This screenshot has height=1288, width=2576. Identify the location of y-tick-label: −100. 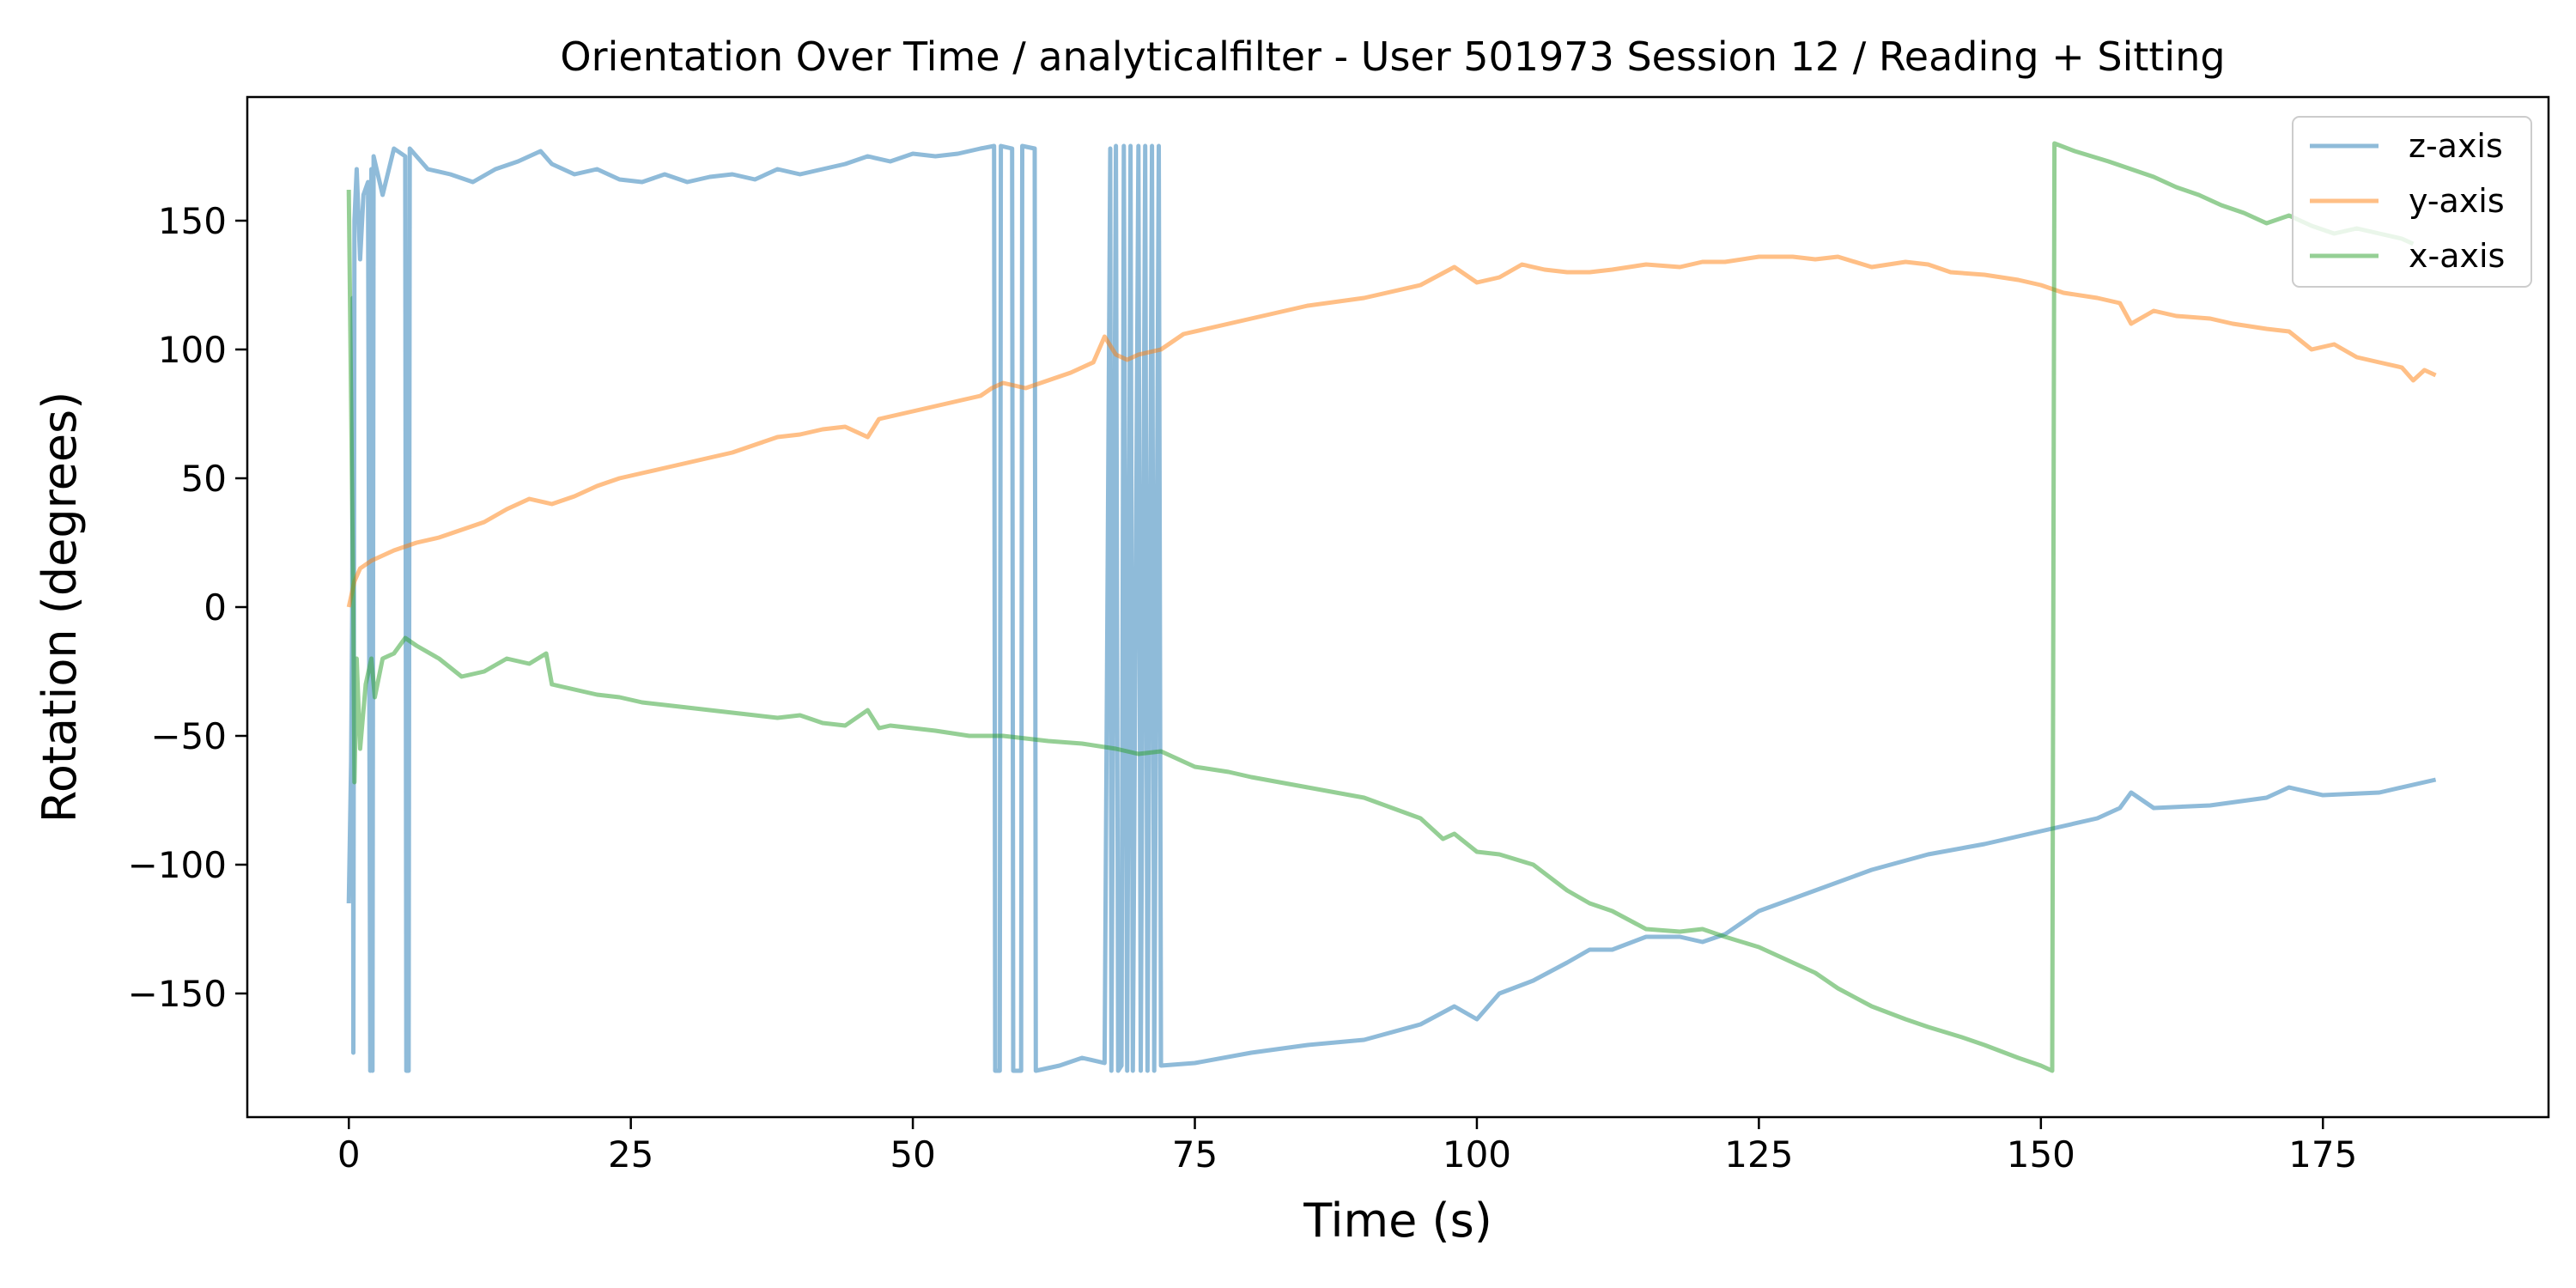
(177, 865).